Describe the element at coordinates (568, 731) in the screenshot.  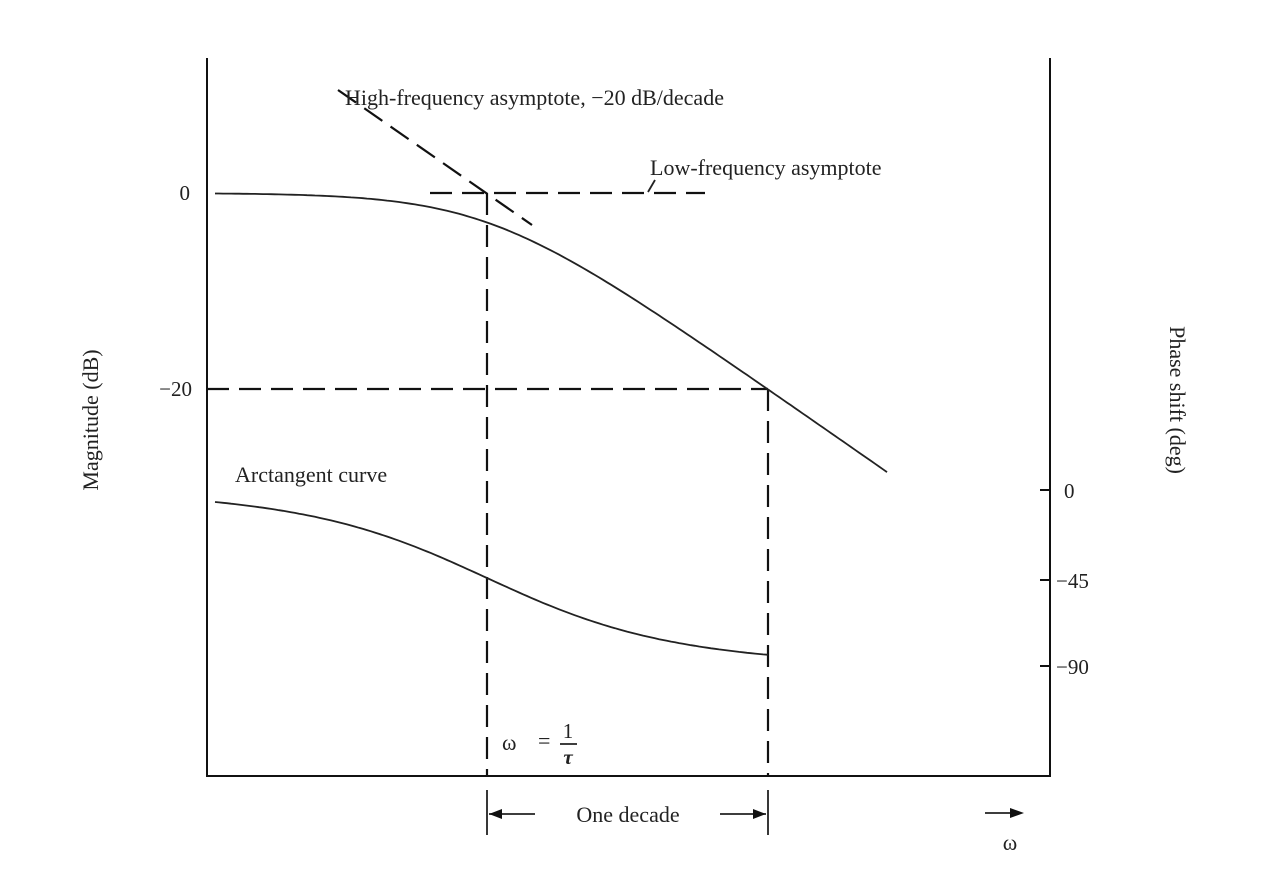
I see `corner-numerator: 1` at that location.